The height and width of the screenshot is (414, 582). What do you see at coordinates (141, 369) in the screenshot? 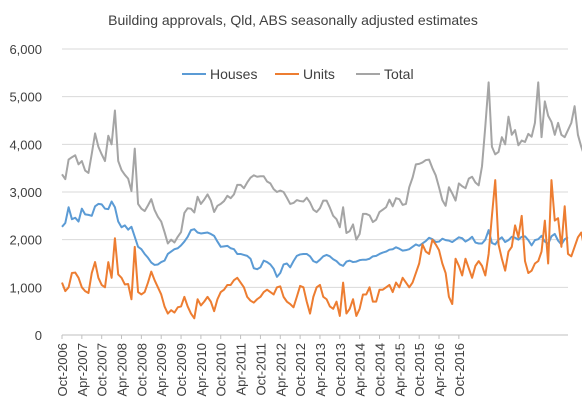
I see `x-tick-label: Oct-2008` at bounding box center [141, 369].